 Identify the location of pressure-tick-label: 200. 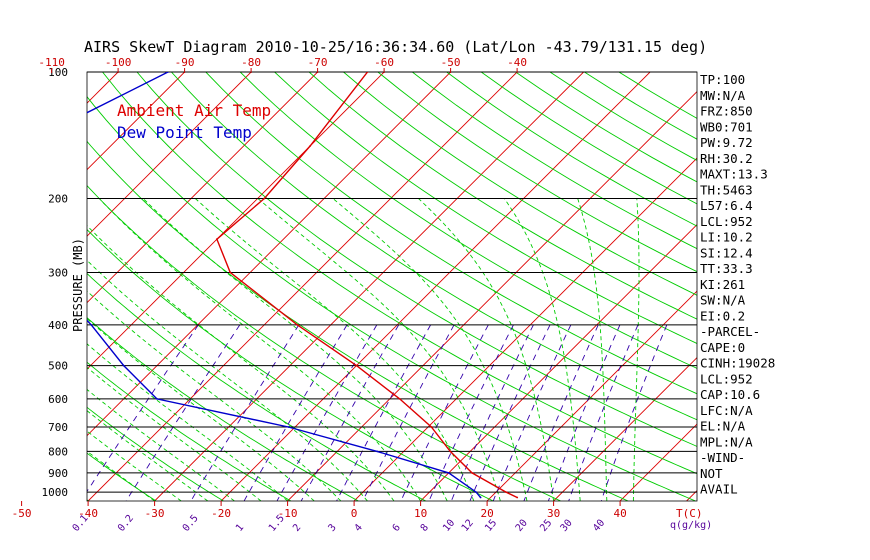
(58, 198).